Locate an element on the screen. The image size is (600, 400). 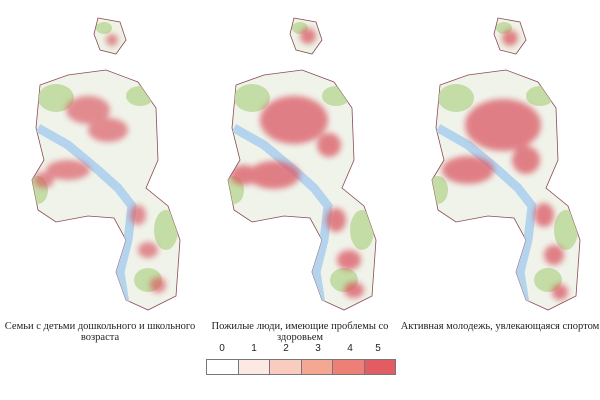
legend-label-5: 5 is located at coordinates (378, 348).